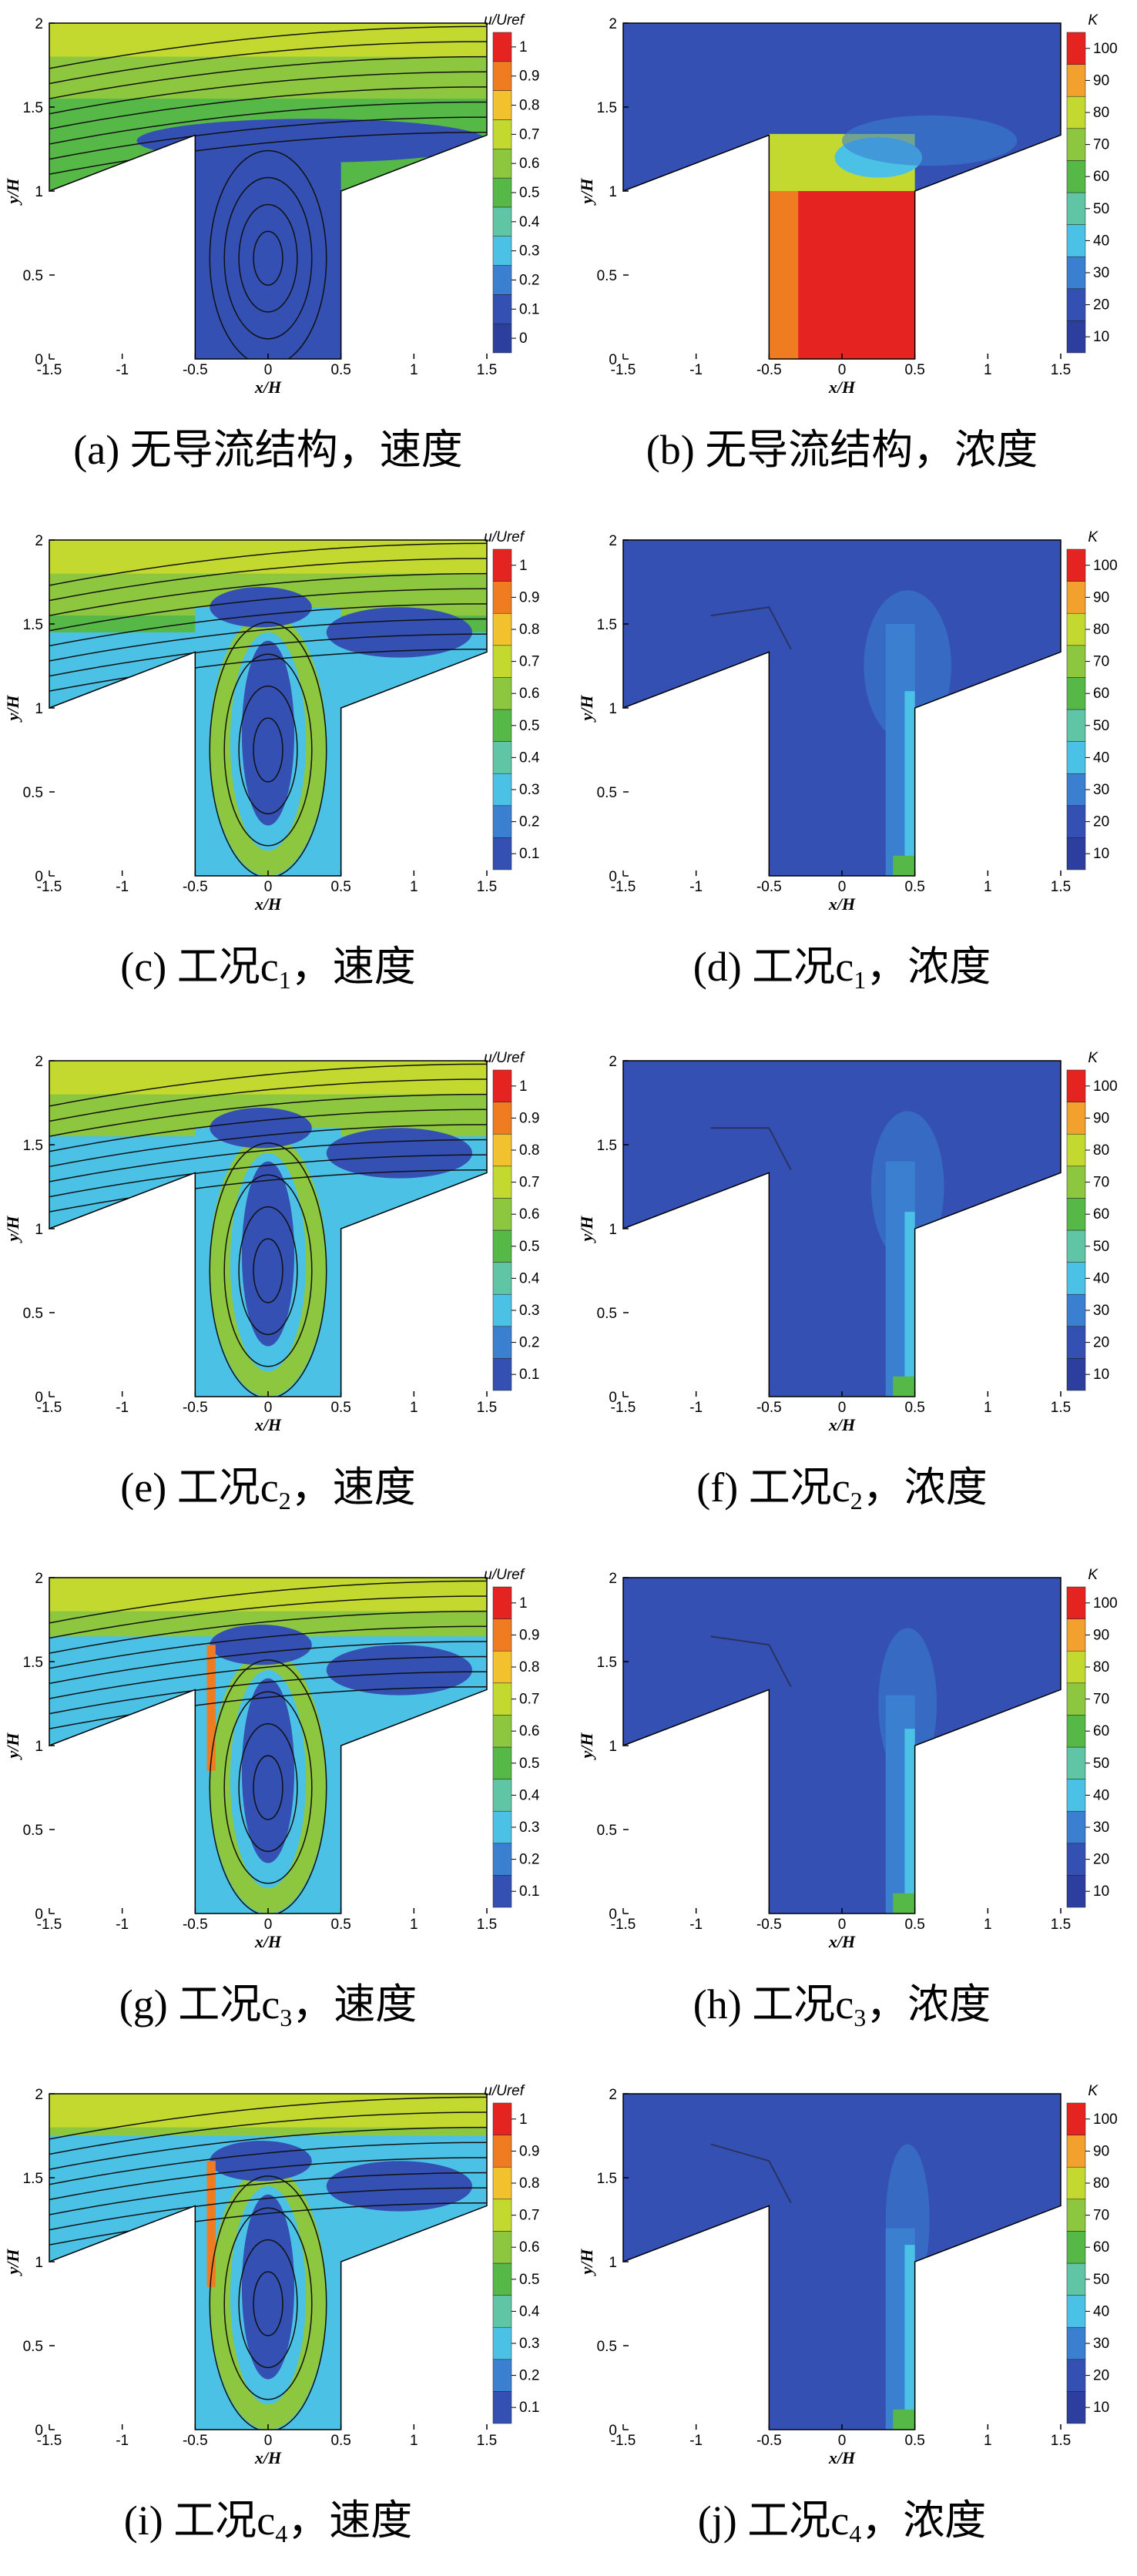  Describe the element at coordinates (860, 980) in the screenshot. I see `caption-subscript: 1` at that location.